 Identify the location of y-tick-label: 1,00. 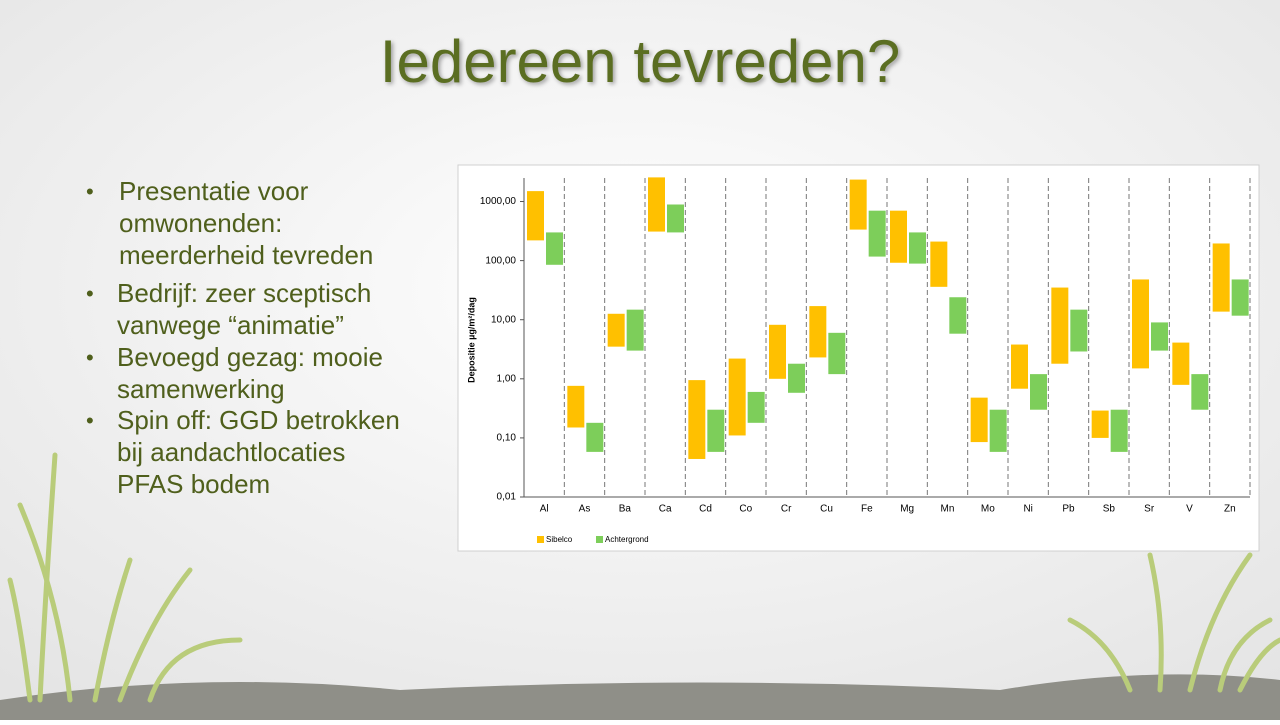
(507, 378).